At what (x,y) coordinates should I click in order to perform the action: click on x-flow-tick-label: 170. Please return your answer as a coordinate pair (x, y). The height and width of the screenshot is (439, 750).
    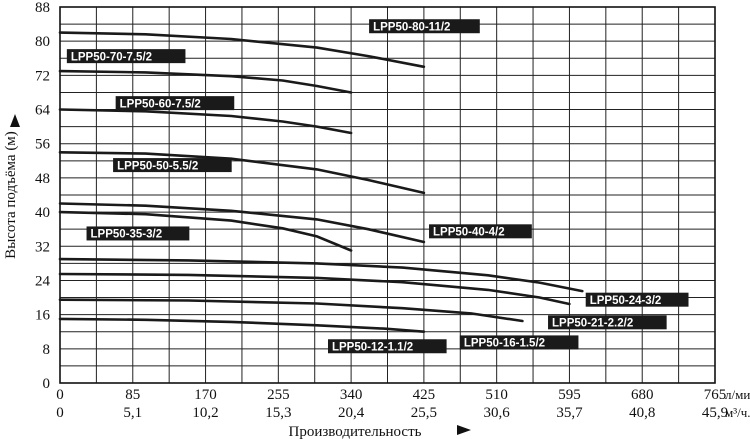
    Looking at the image, I should click on (205, 395).